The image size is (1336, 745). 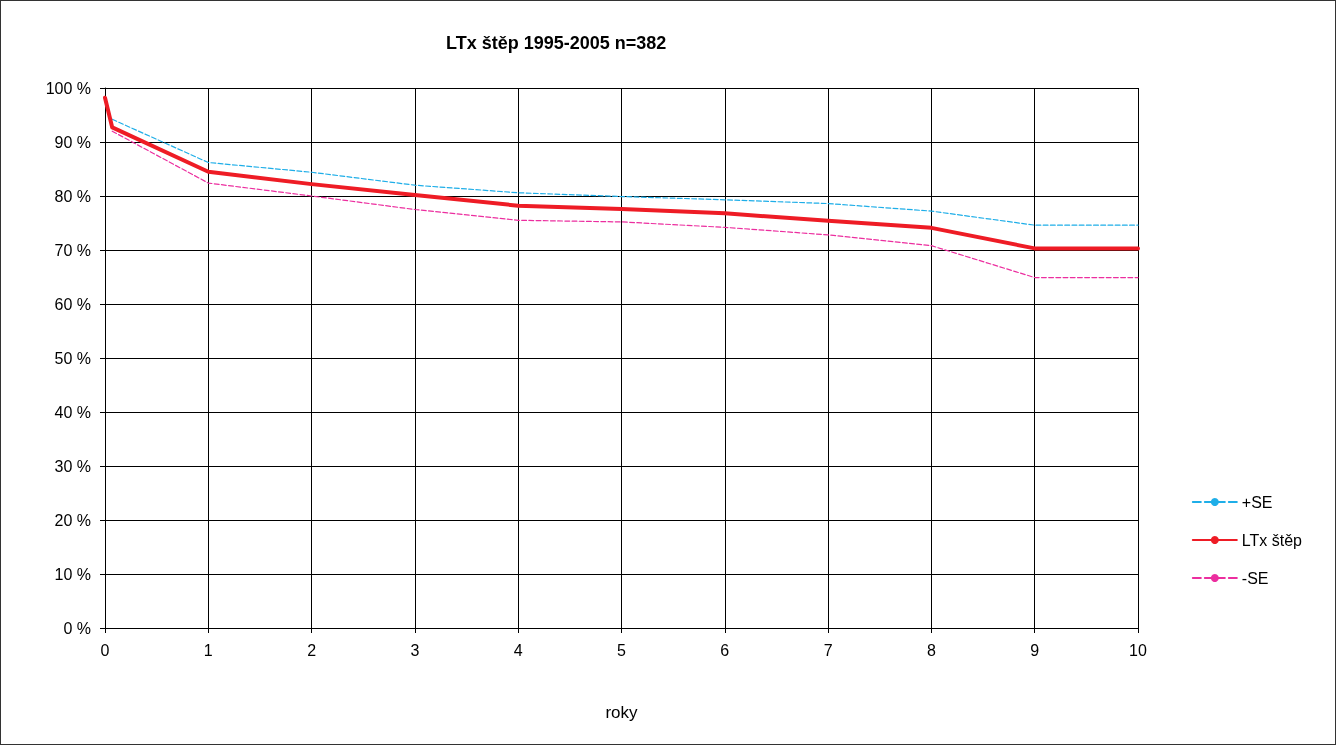 What do you see at coordinates (1035, 650) in the screenshot?
I see `x-tick-label: 9` at bounding box center [1035, 650].